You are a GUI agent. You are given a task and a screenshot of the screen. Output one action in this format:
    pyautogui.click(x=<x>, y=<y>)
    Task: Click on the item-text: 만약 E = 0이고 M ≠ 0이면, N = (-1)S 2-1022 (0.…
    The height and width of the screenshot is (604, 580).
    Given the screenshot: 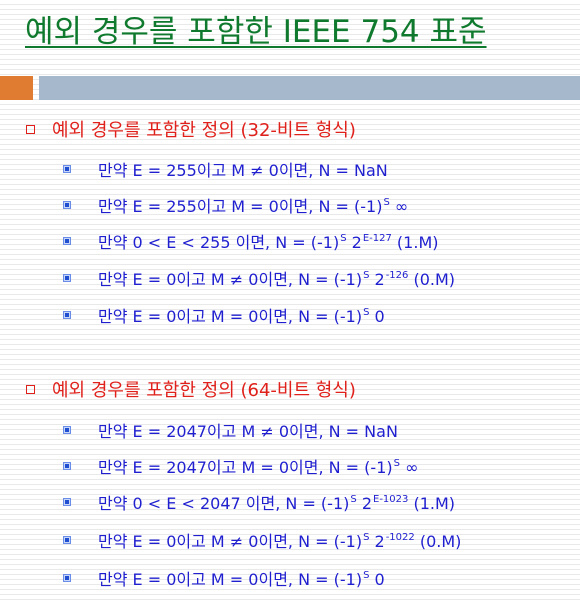 What is the action you would take?
    pyautogui.click(x=279, y=540)
    